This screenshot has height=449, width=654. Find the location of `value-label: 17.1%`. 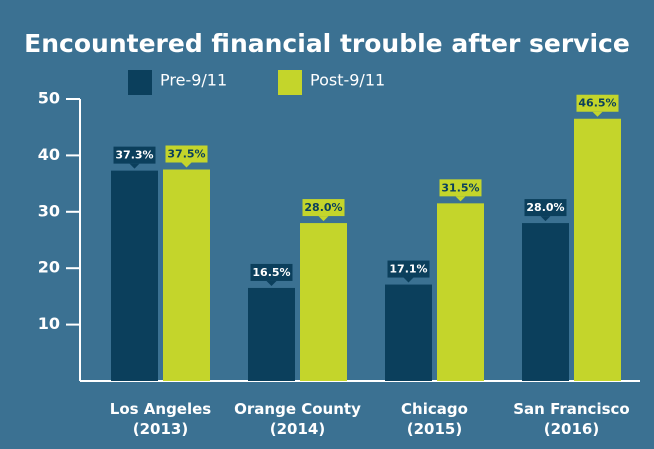

value-label: 17.1% is located at coordinates (408, 269).